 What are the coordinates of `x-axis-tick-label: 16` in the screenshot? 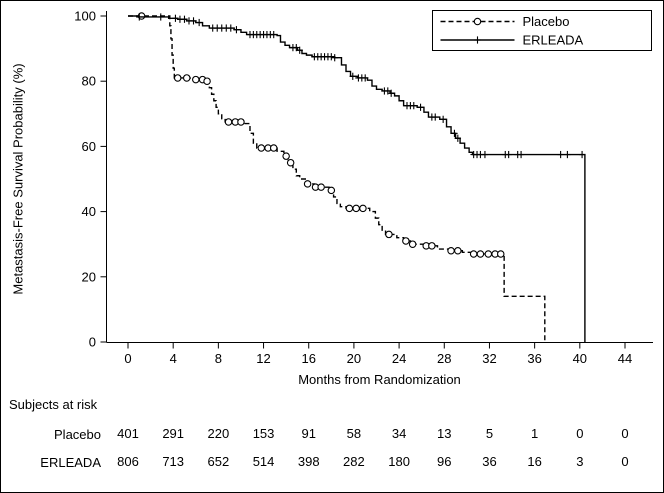 It's located at (308, 358).